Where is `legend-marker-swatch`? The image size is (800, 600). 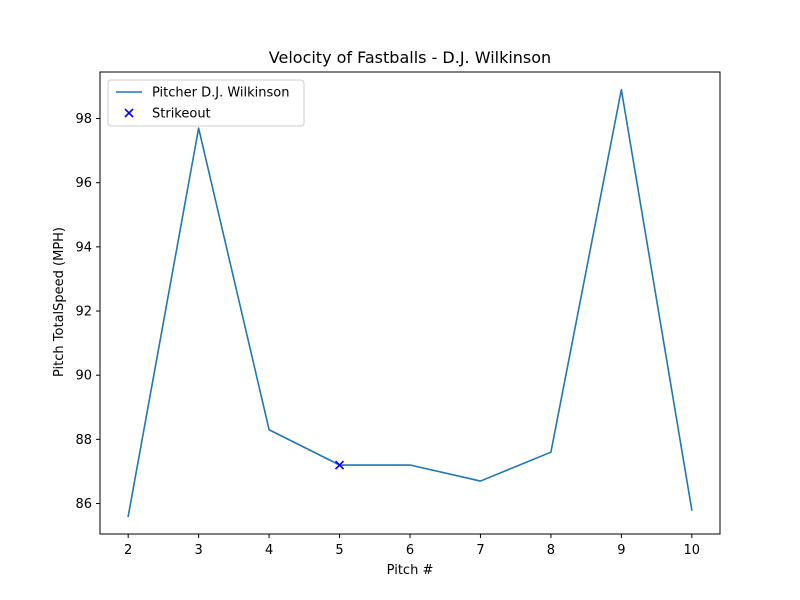
legend-marker-swatch is located at coordinates (129, 113).